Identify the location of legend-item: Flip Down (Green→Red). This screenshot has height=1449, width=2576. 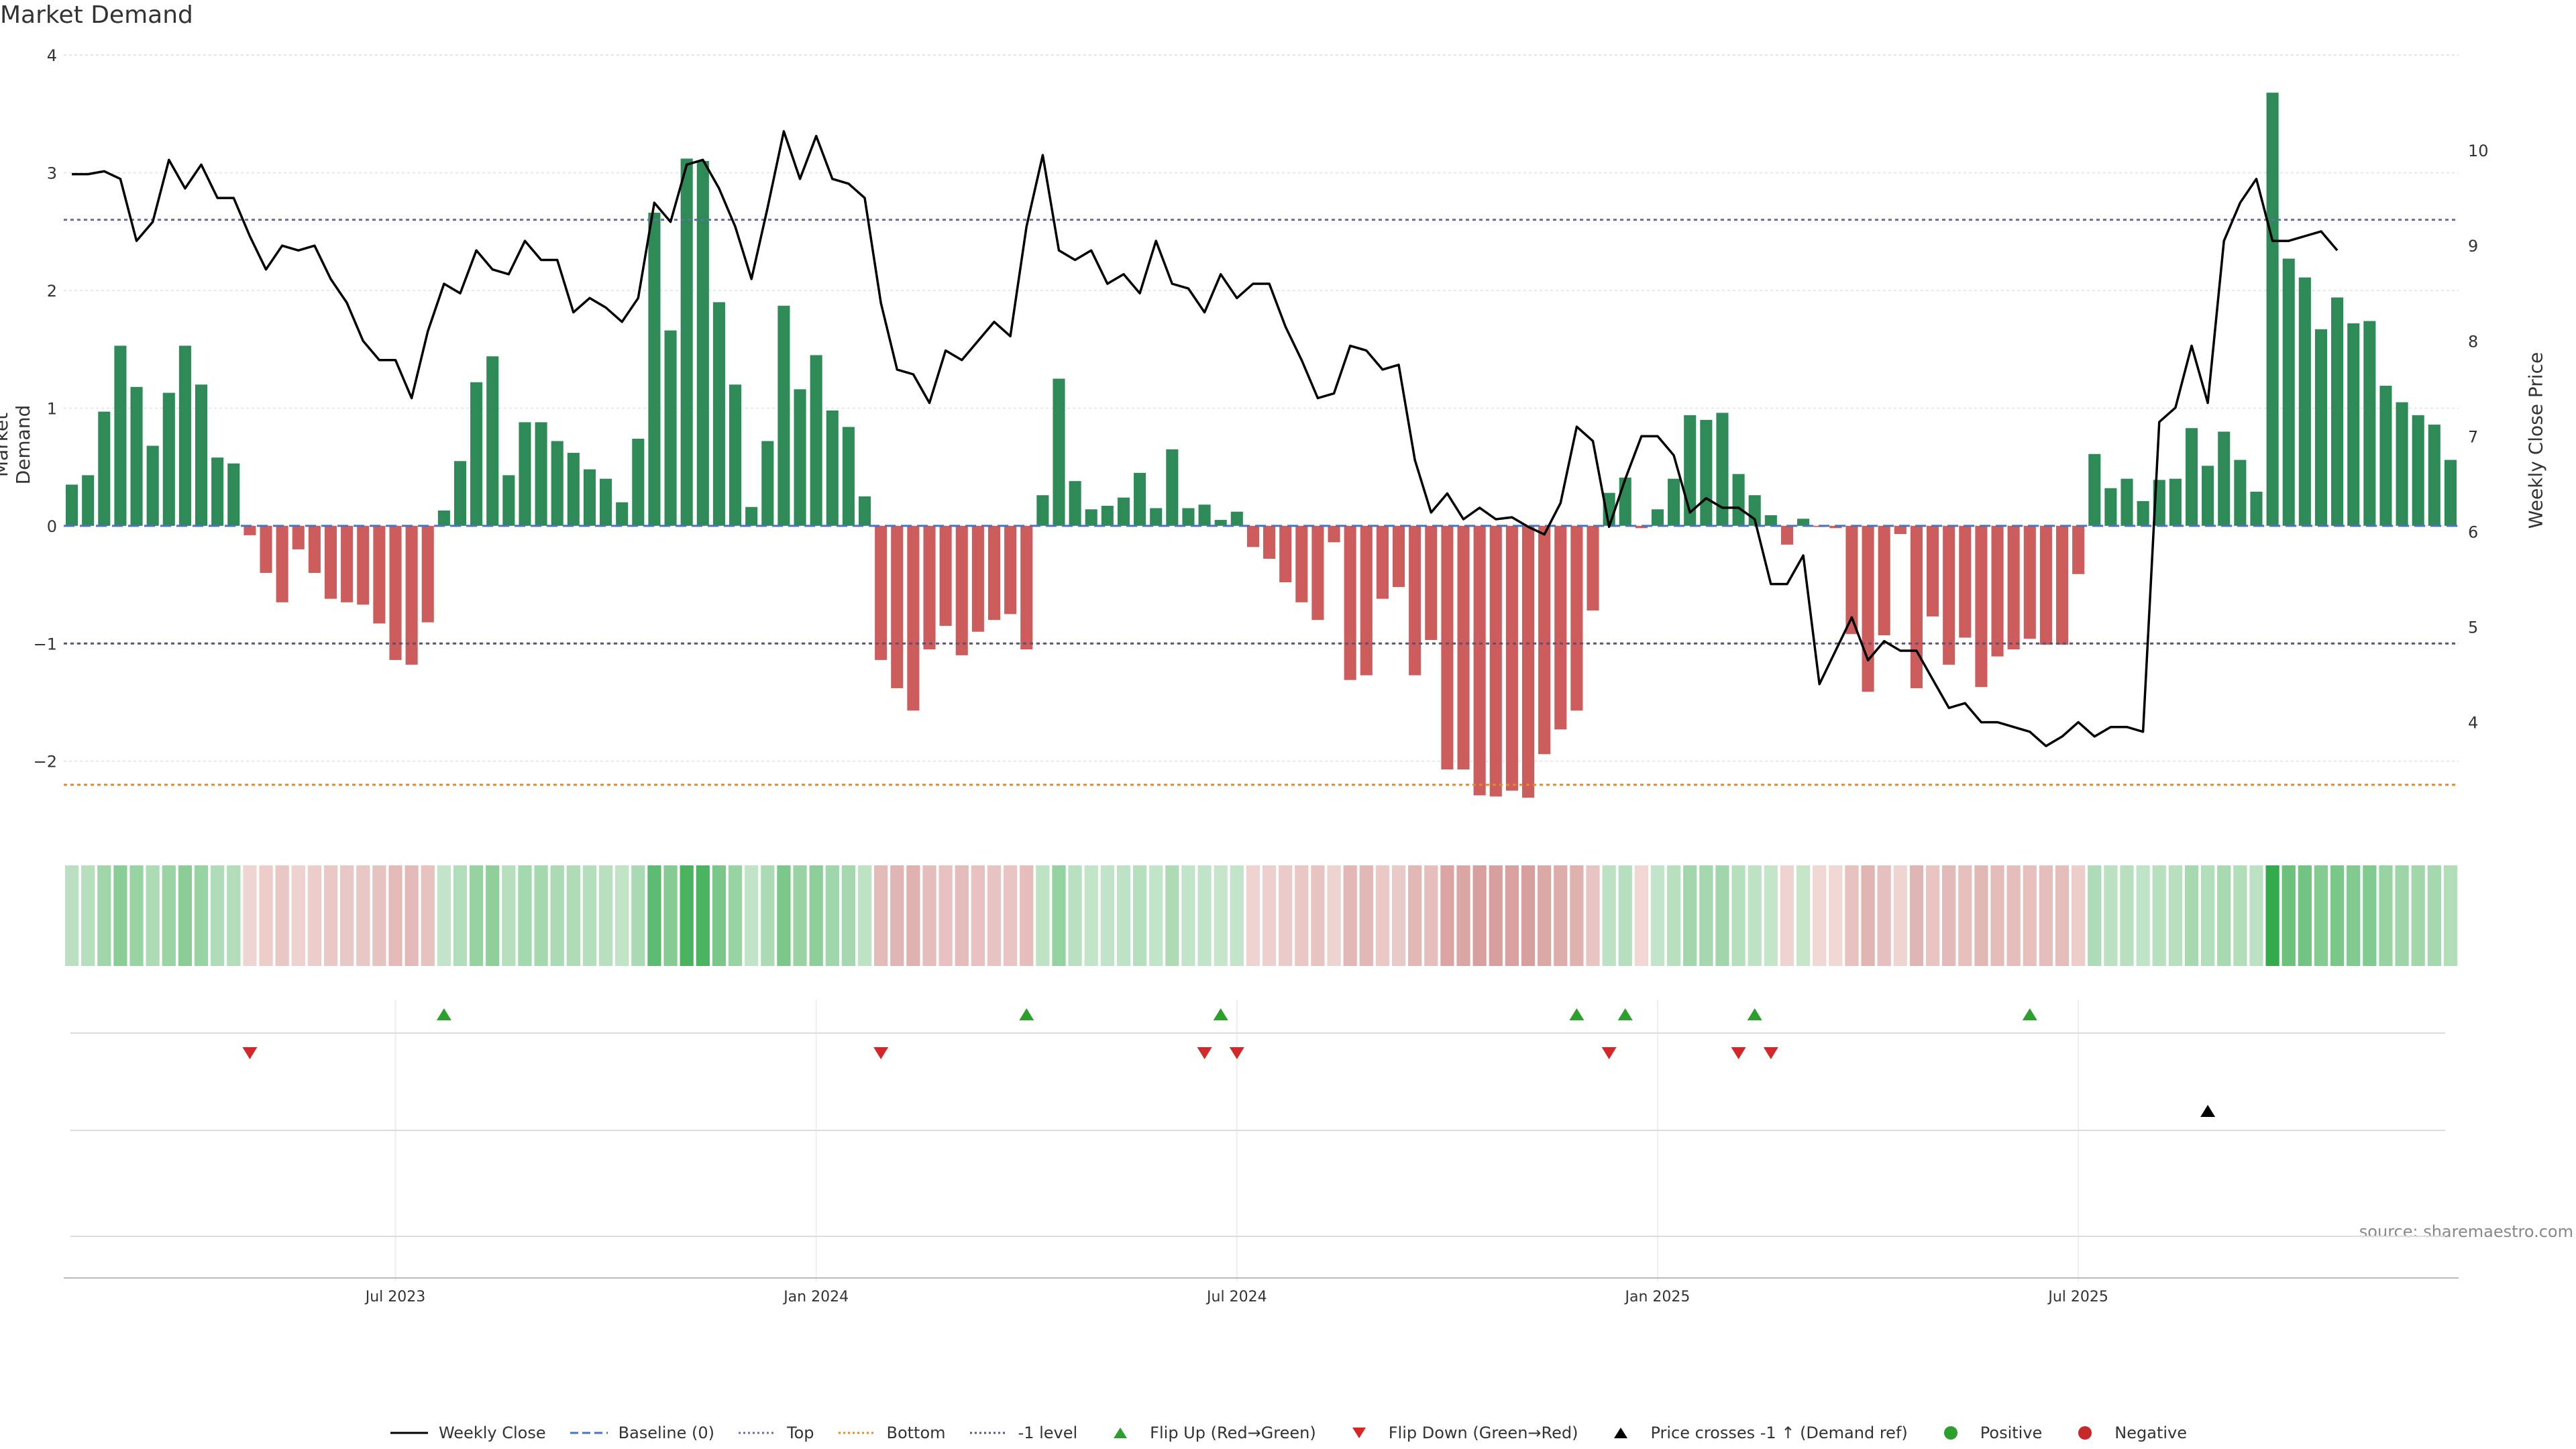
(1458, 1433).